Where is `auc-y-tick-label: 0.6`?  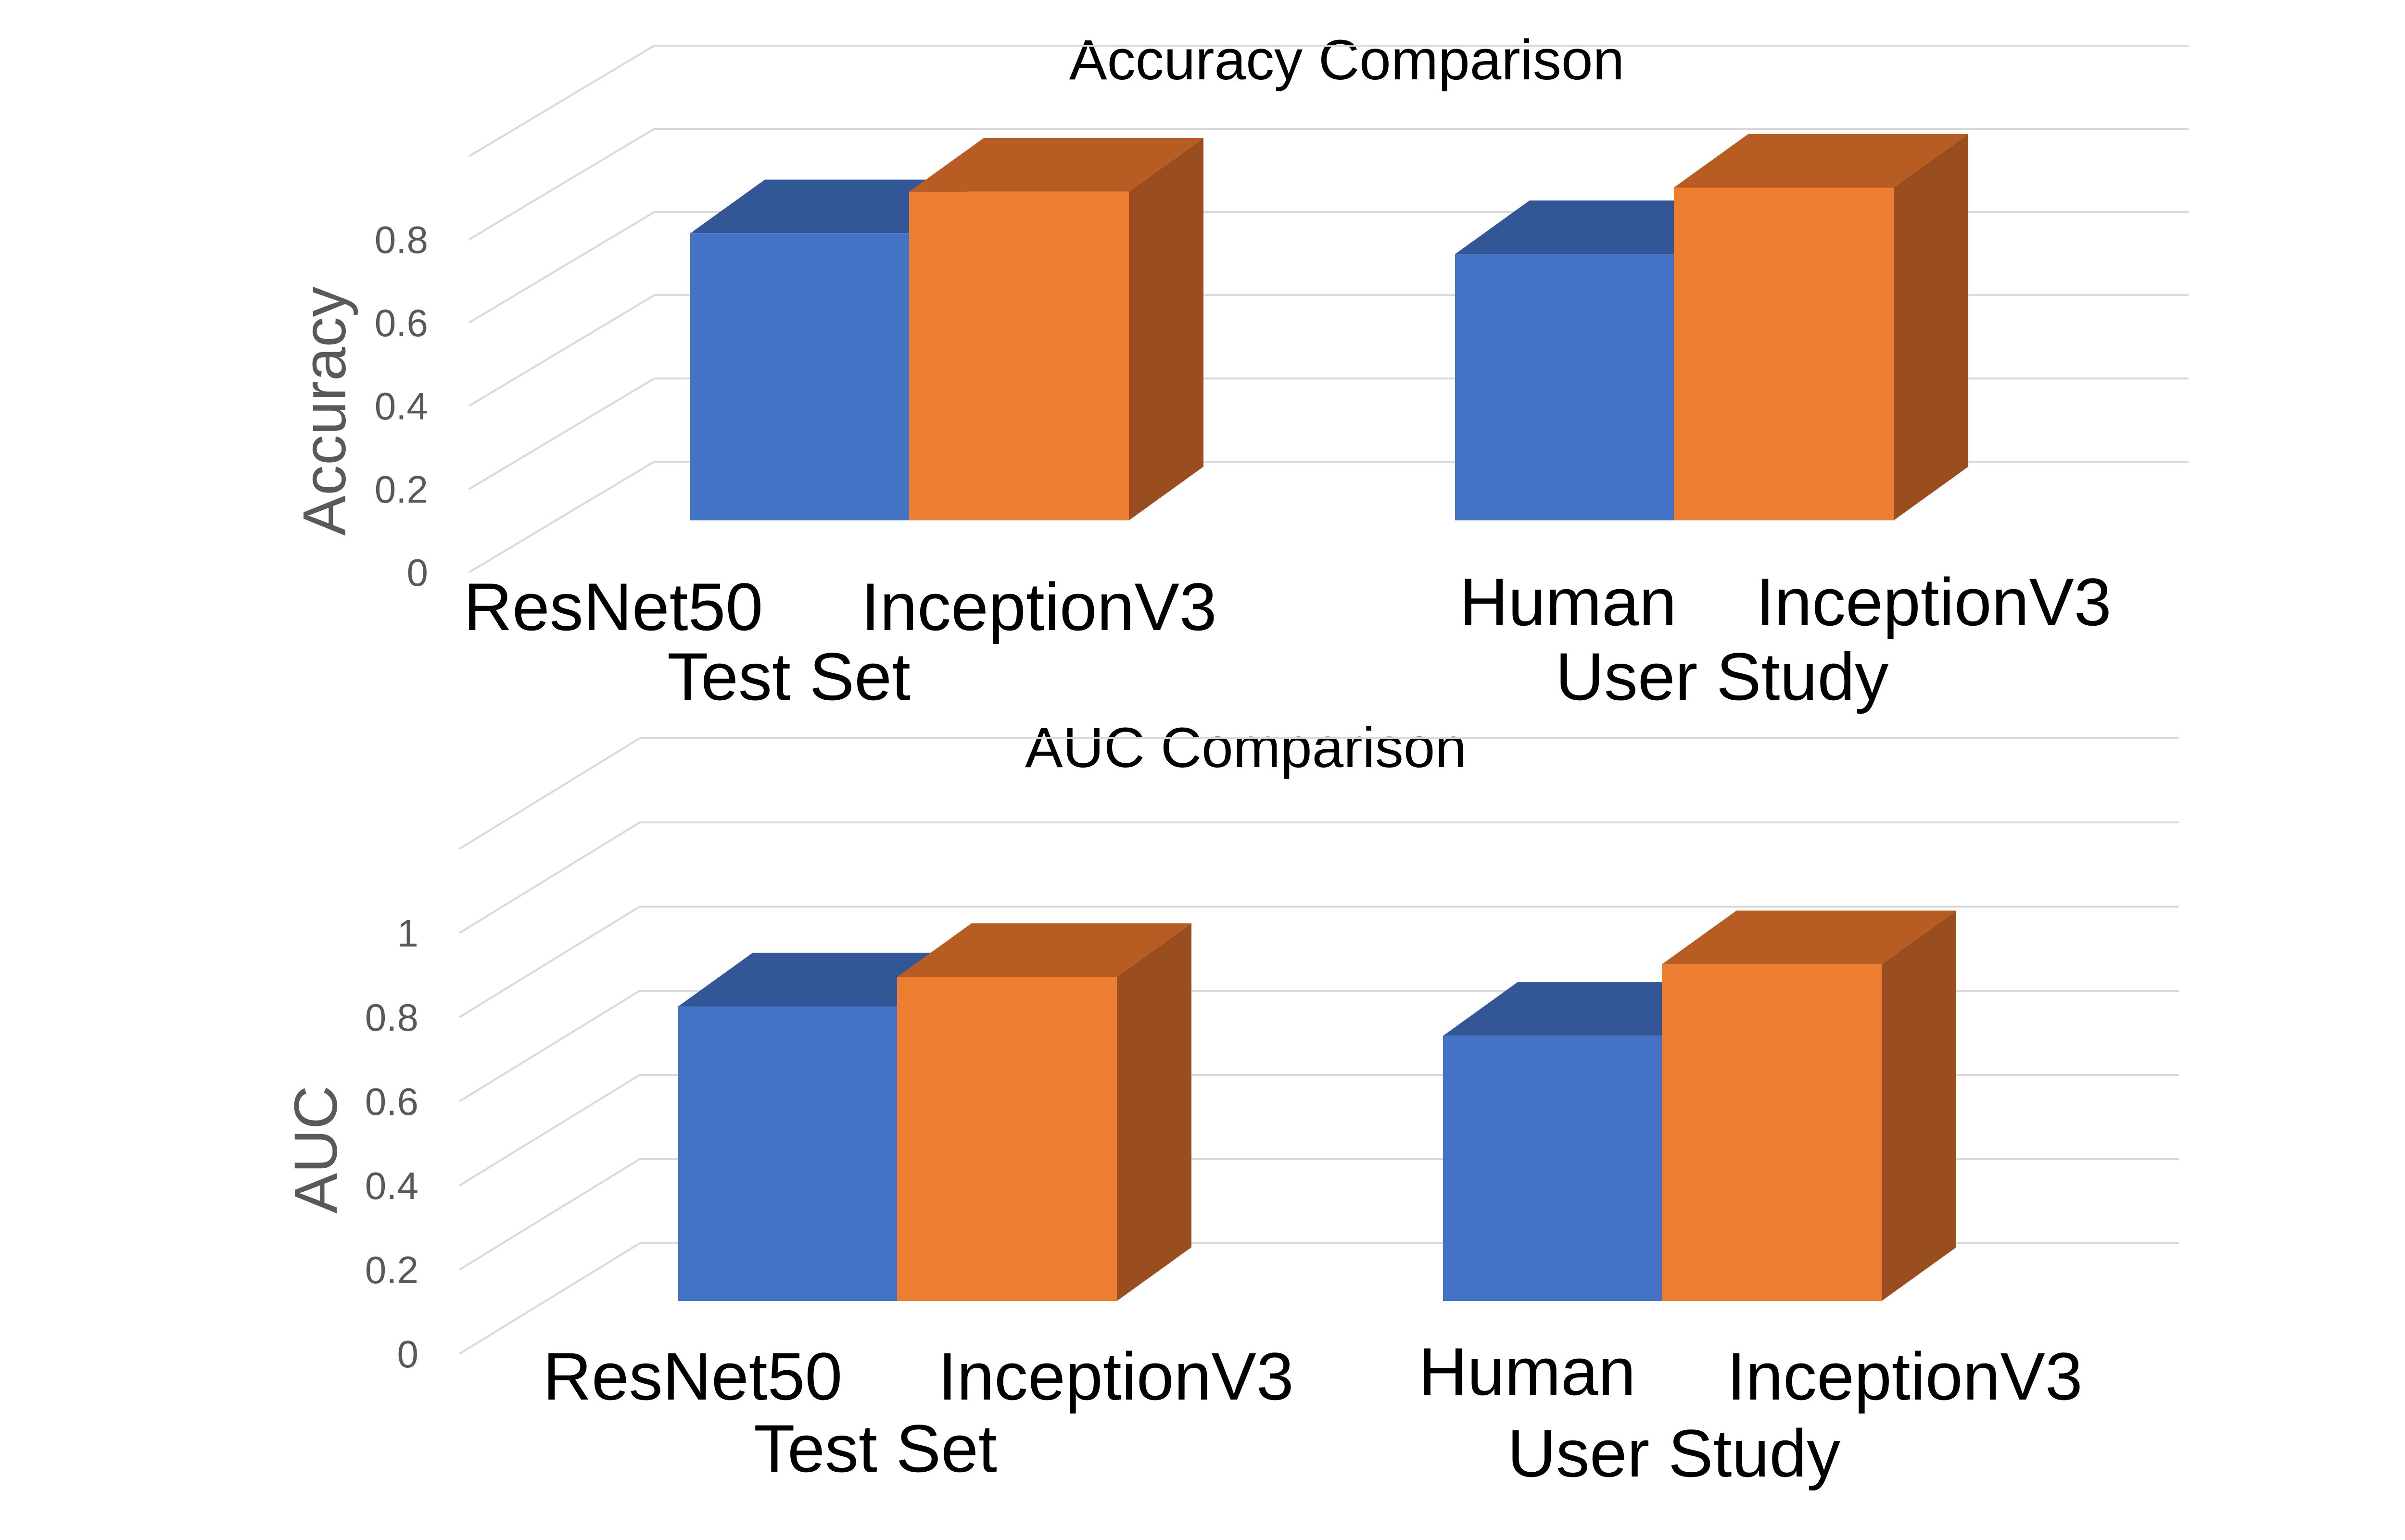
auc-y-tick-label: 0.6 is located at coordinates (391, 1101).